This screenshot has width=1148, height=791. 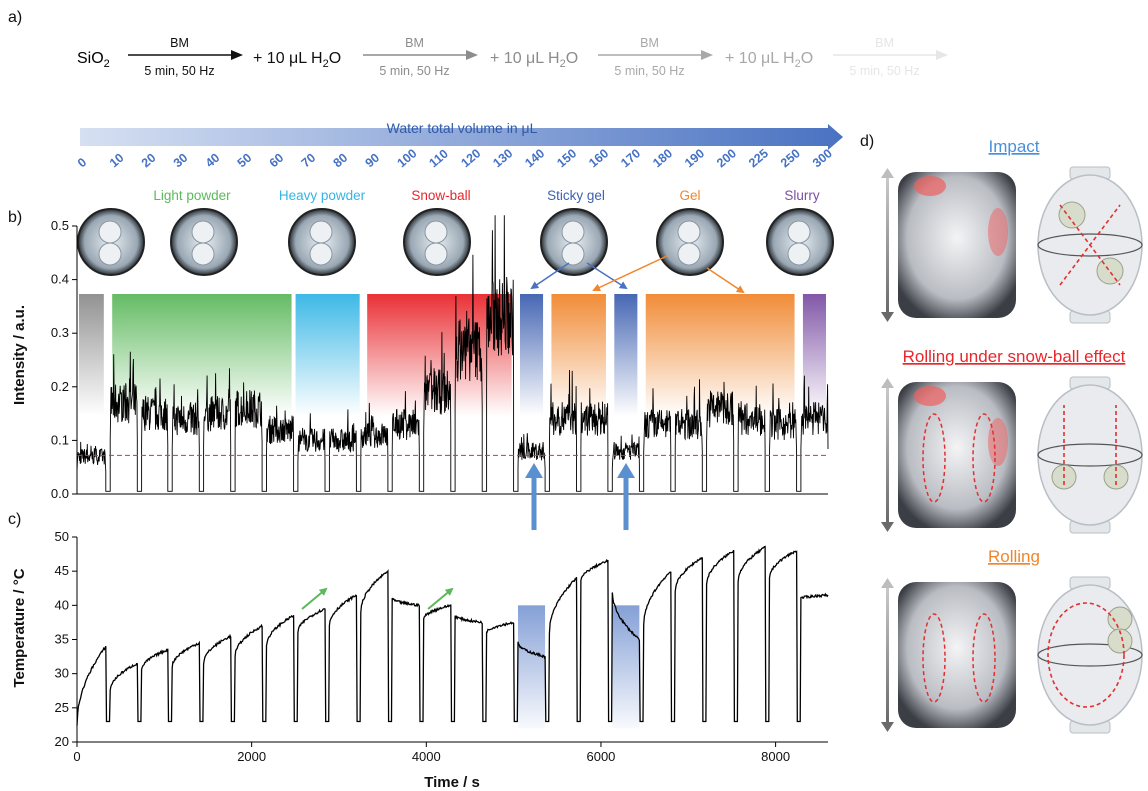 What do you see at coordinates (277, 161) in the screenshot?
I see `water-tick-label: 60` at bounding box center [277, 161].